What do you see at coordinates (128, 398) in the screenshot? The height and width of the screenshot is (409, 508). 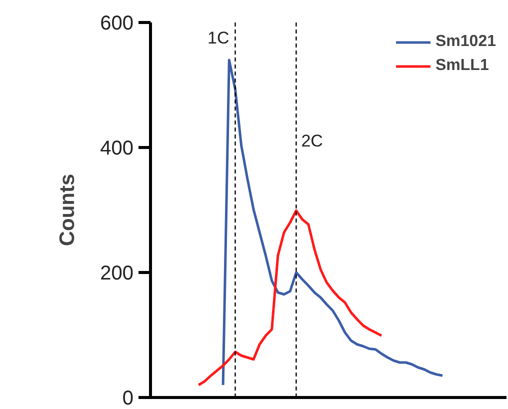 I see `y-tick-label: 0` at bounding box center [128, 398].